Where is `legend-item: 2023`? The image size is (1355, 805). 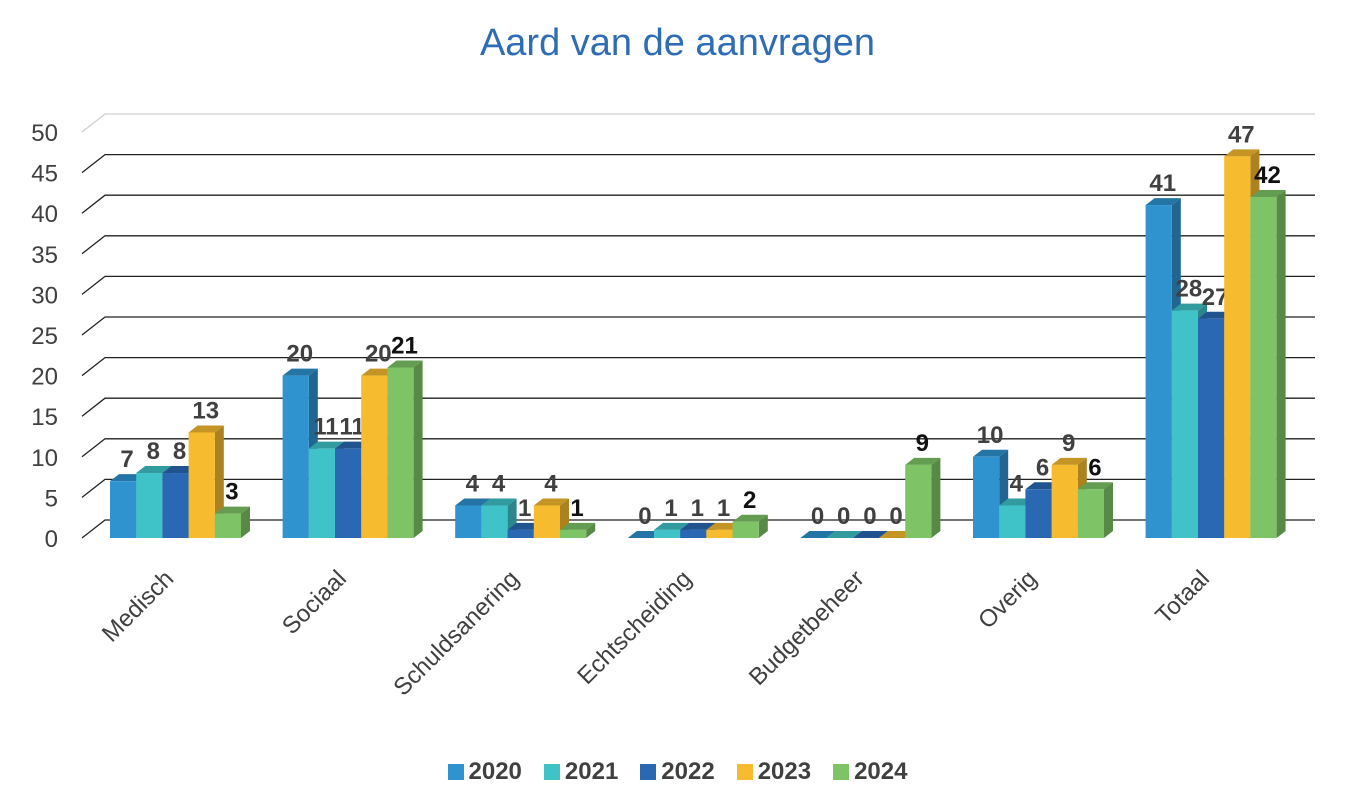
legend-item: 2023 is located at coordinates (774, 772).